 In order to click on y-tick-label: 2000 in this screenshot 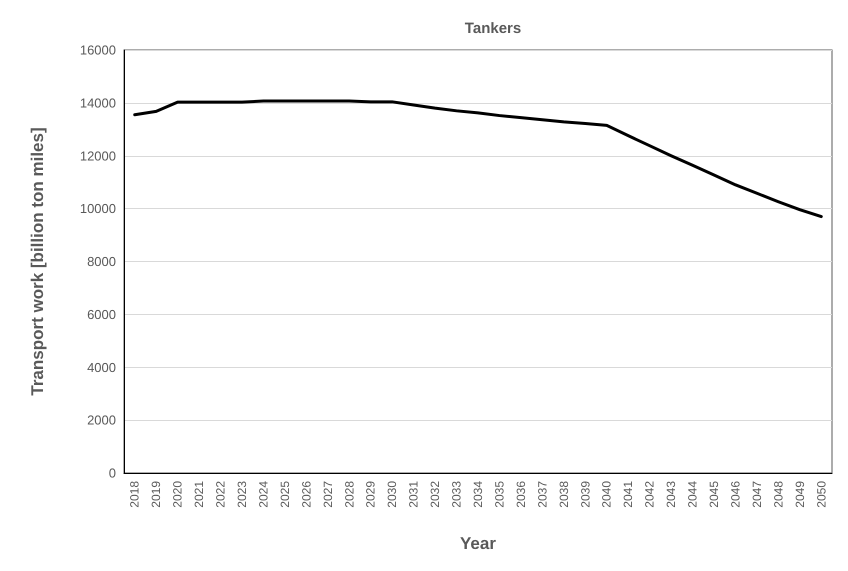, I will do `click(101, 420)`.